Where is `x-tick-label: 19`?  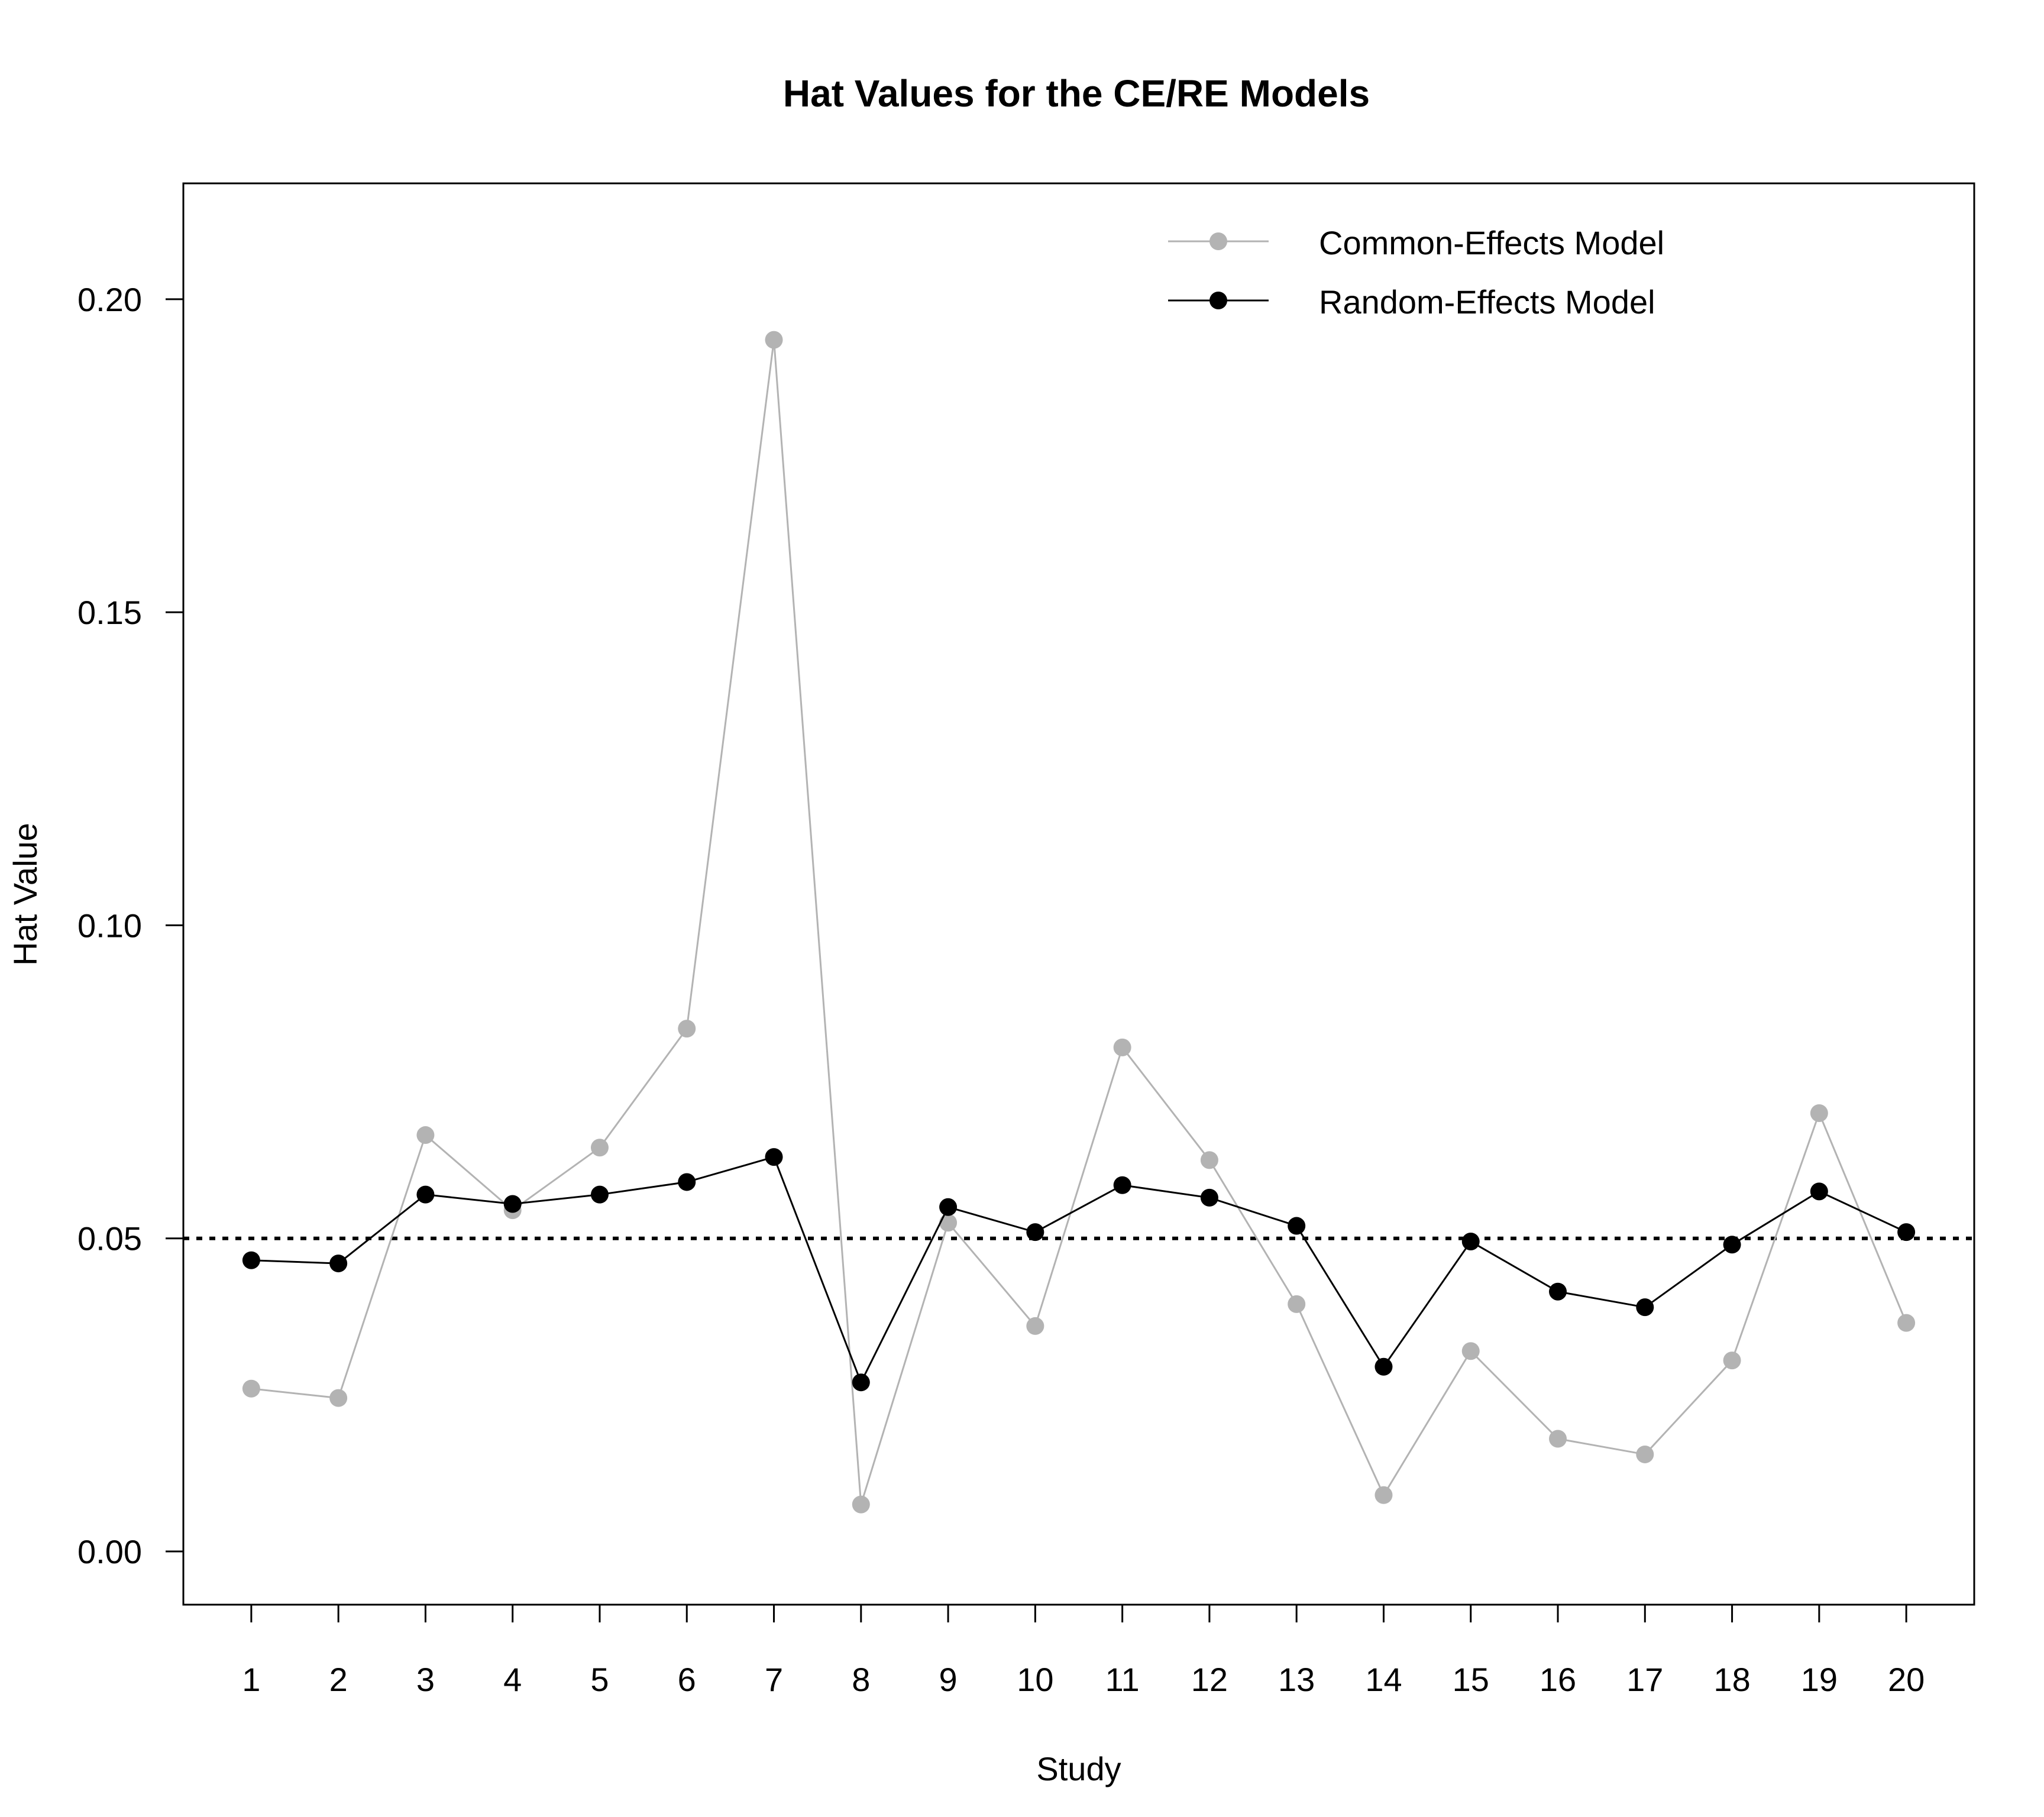 x-tick-label: 19 is located at coordinates (1819, 1679).